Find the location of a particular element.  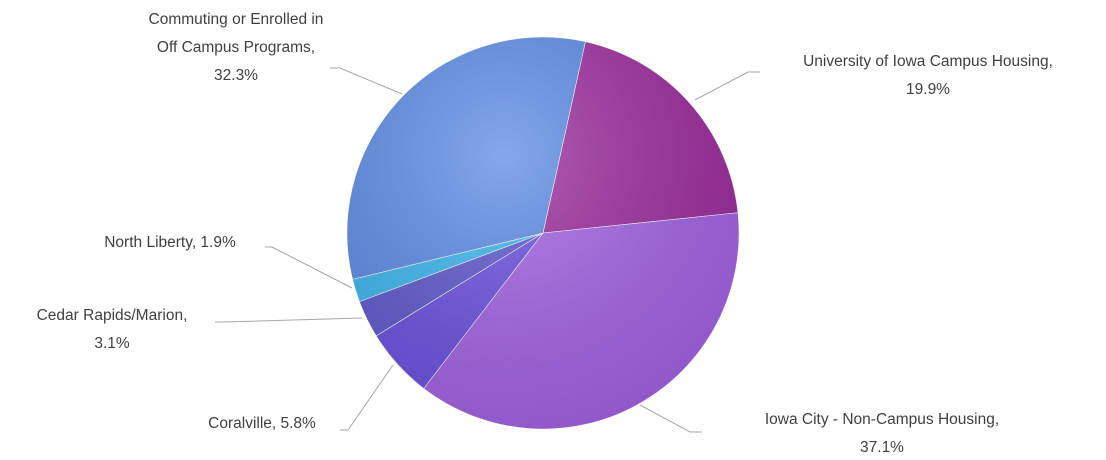

data-label: Commuting or Enrolled in is located at coordinates (236, 19).